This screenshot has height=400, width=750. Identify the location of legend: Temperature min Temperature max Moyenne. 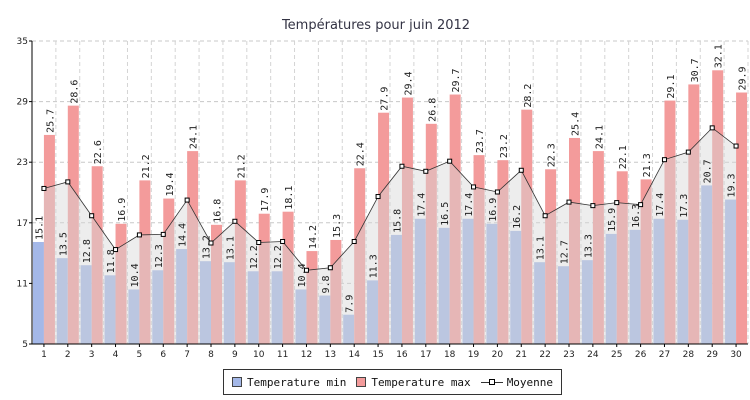
(393, 382).